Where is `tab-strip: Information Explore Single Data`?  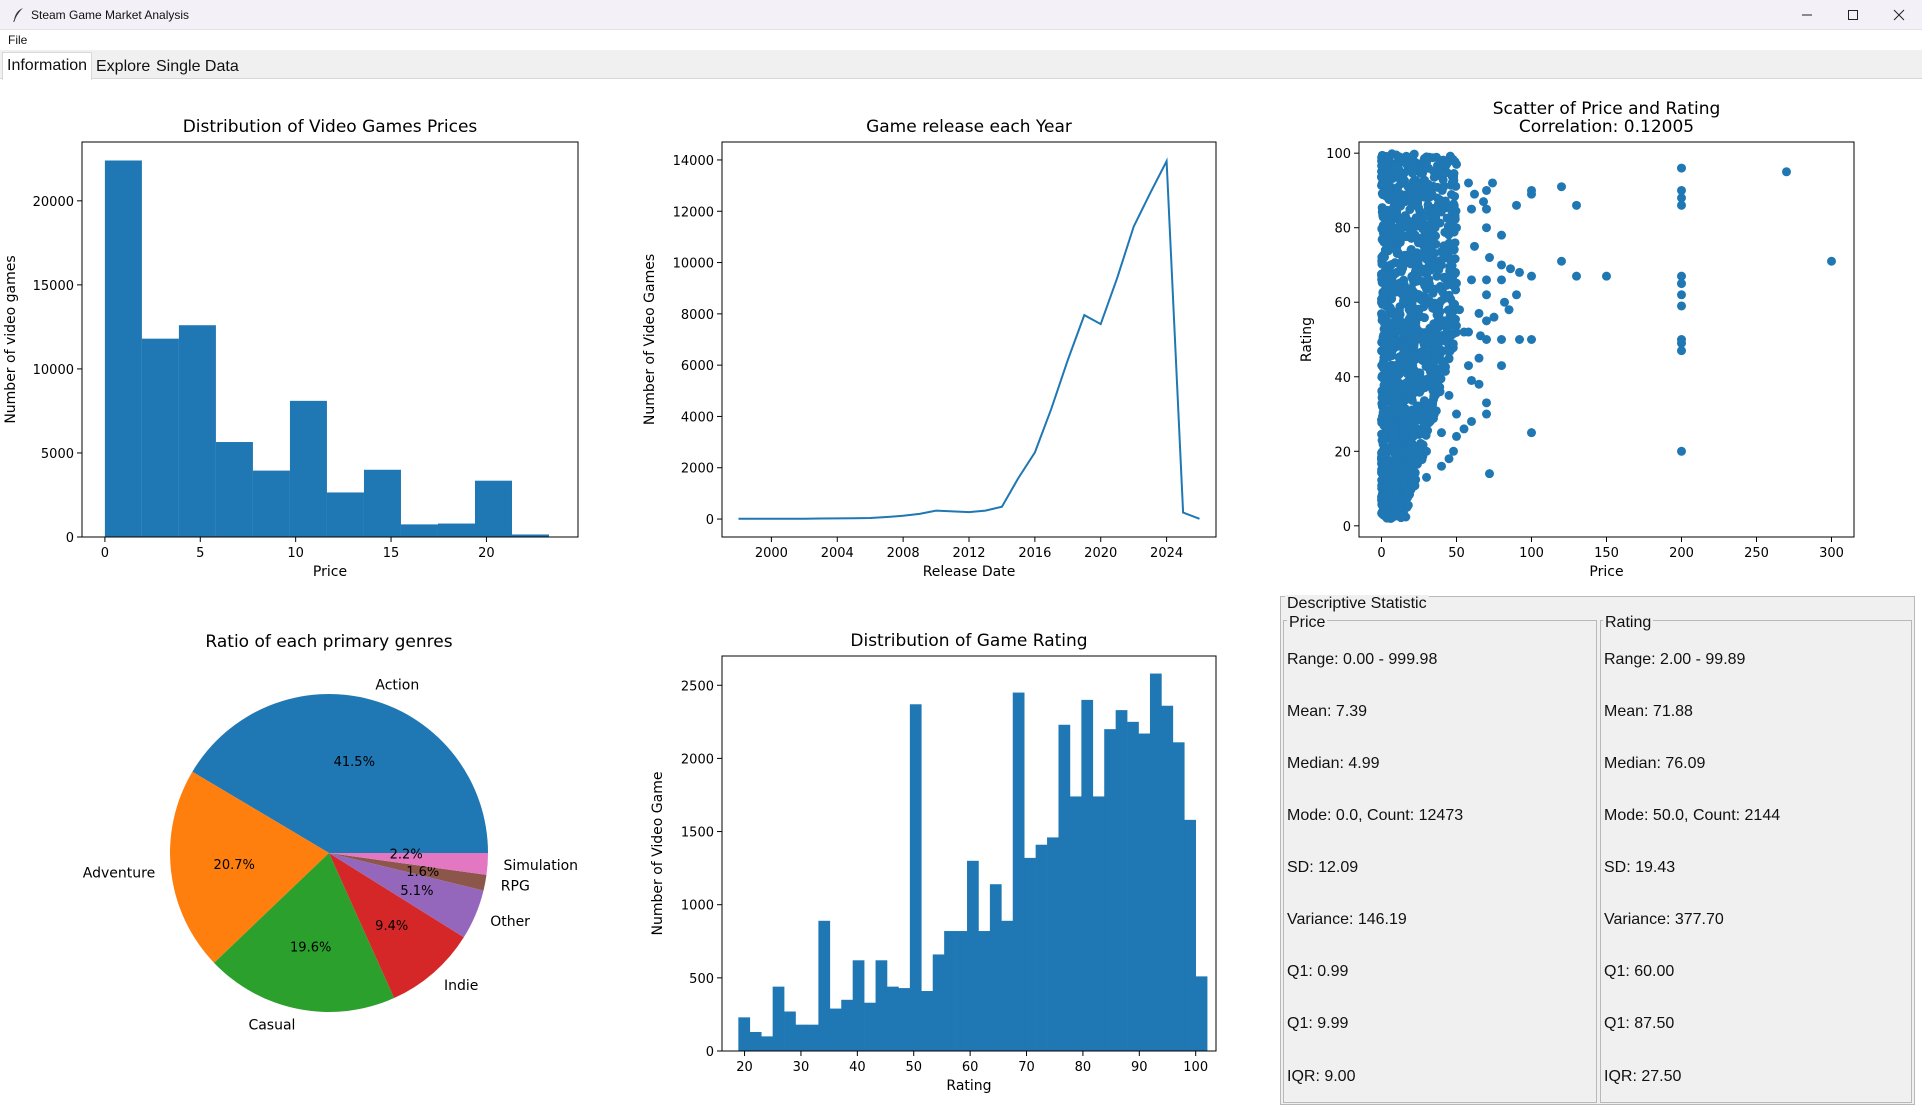
tab-strip: Information Explore Single Data is located at coordinates (961, 65).